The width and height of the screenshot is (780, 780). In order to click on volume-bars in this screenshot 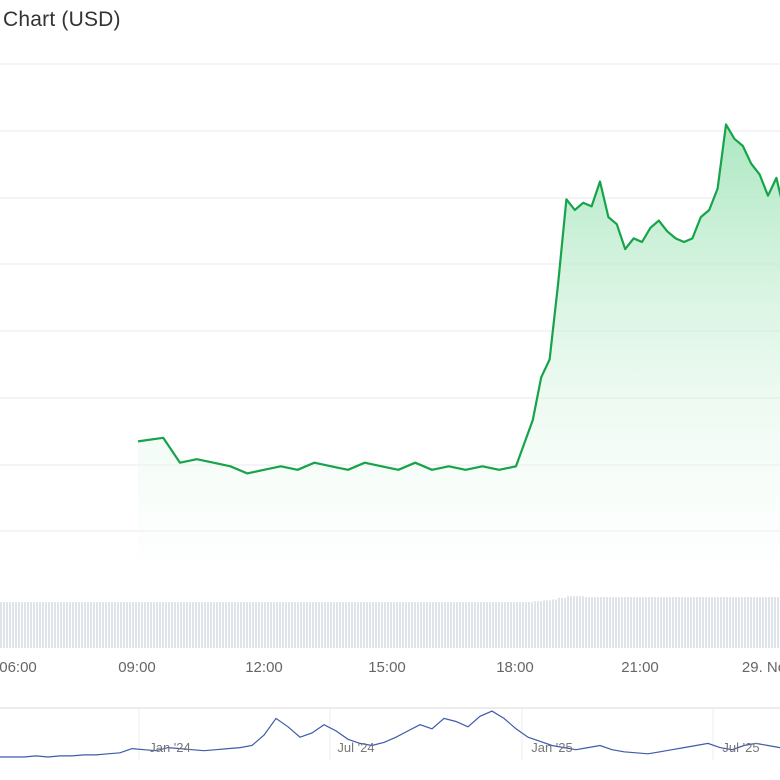, I will do `click(389, 622)`.